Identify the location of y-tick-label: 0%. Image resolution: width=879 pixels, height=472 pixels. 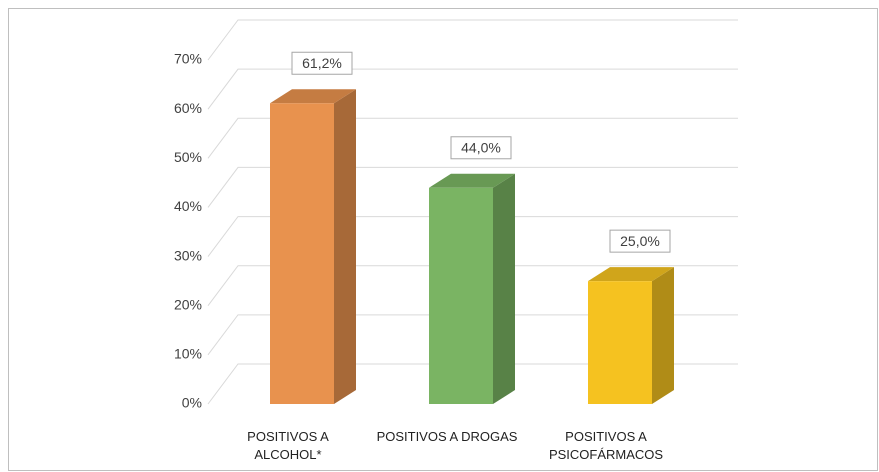
(192, 403).